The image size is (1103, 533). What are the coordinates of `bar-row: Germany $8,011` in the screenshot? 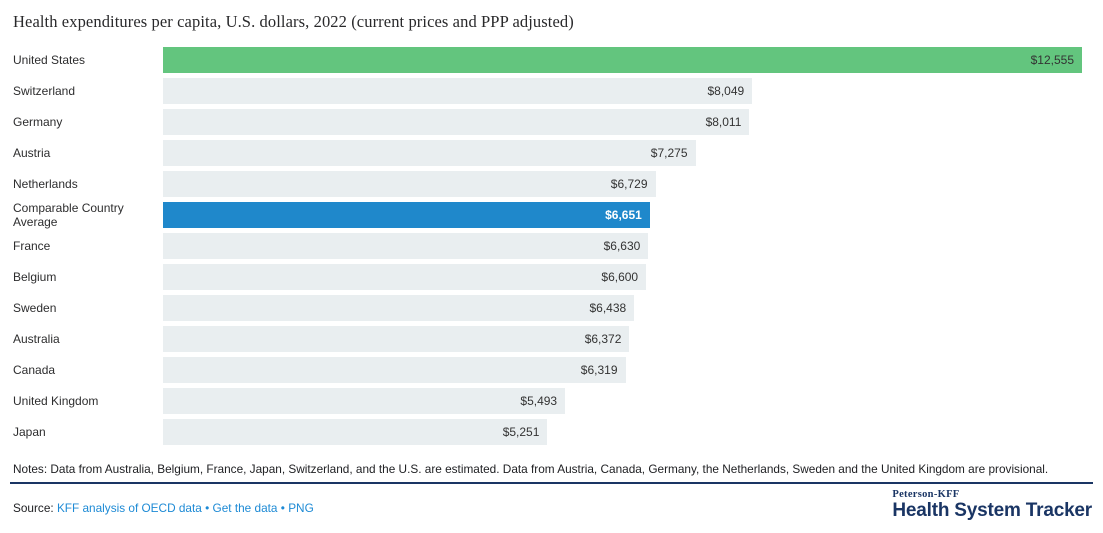 It's located at (551, 121).